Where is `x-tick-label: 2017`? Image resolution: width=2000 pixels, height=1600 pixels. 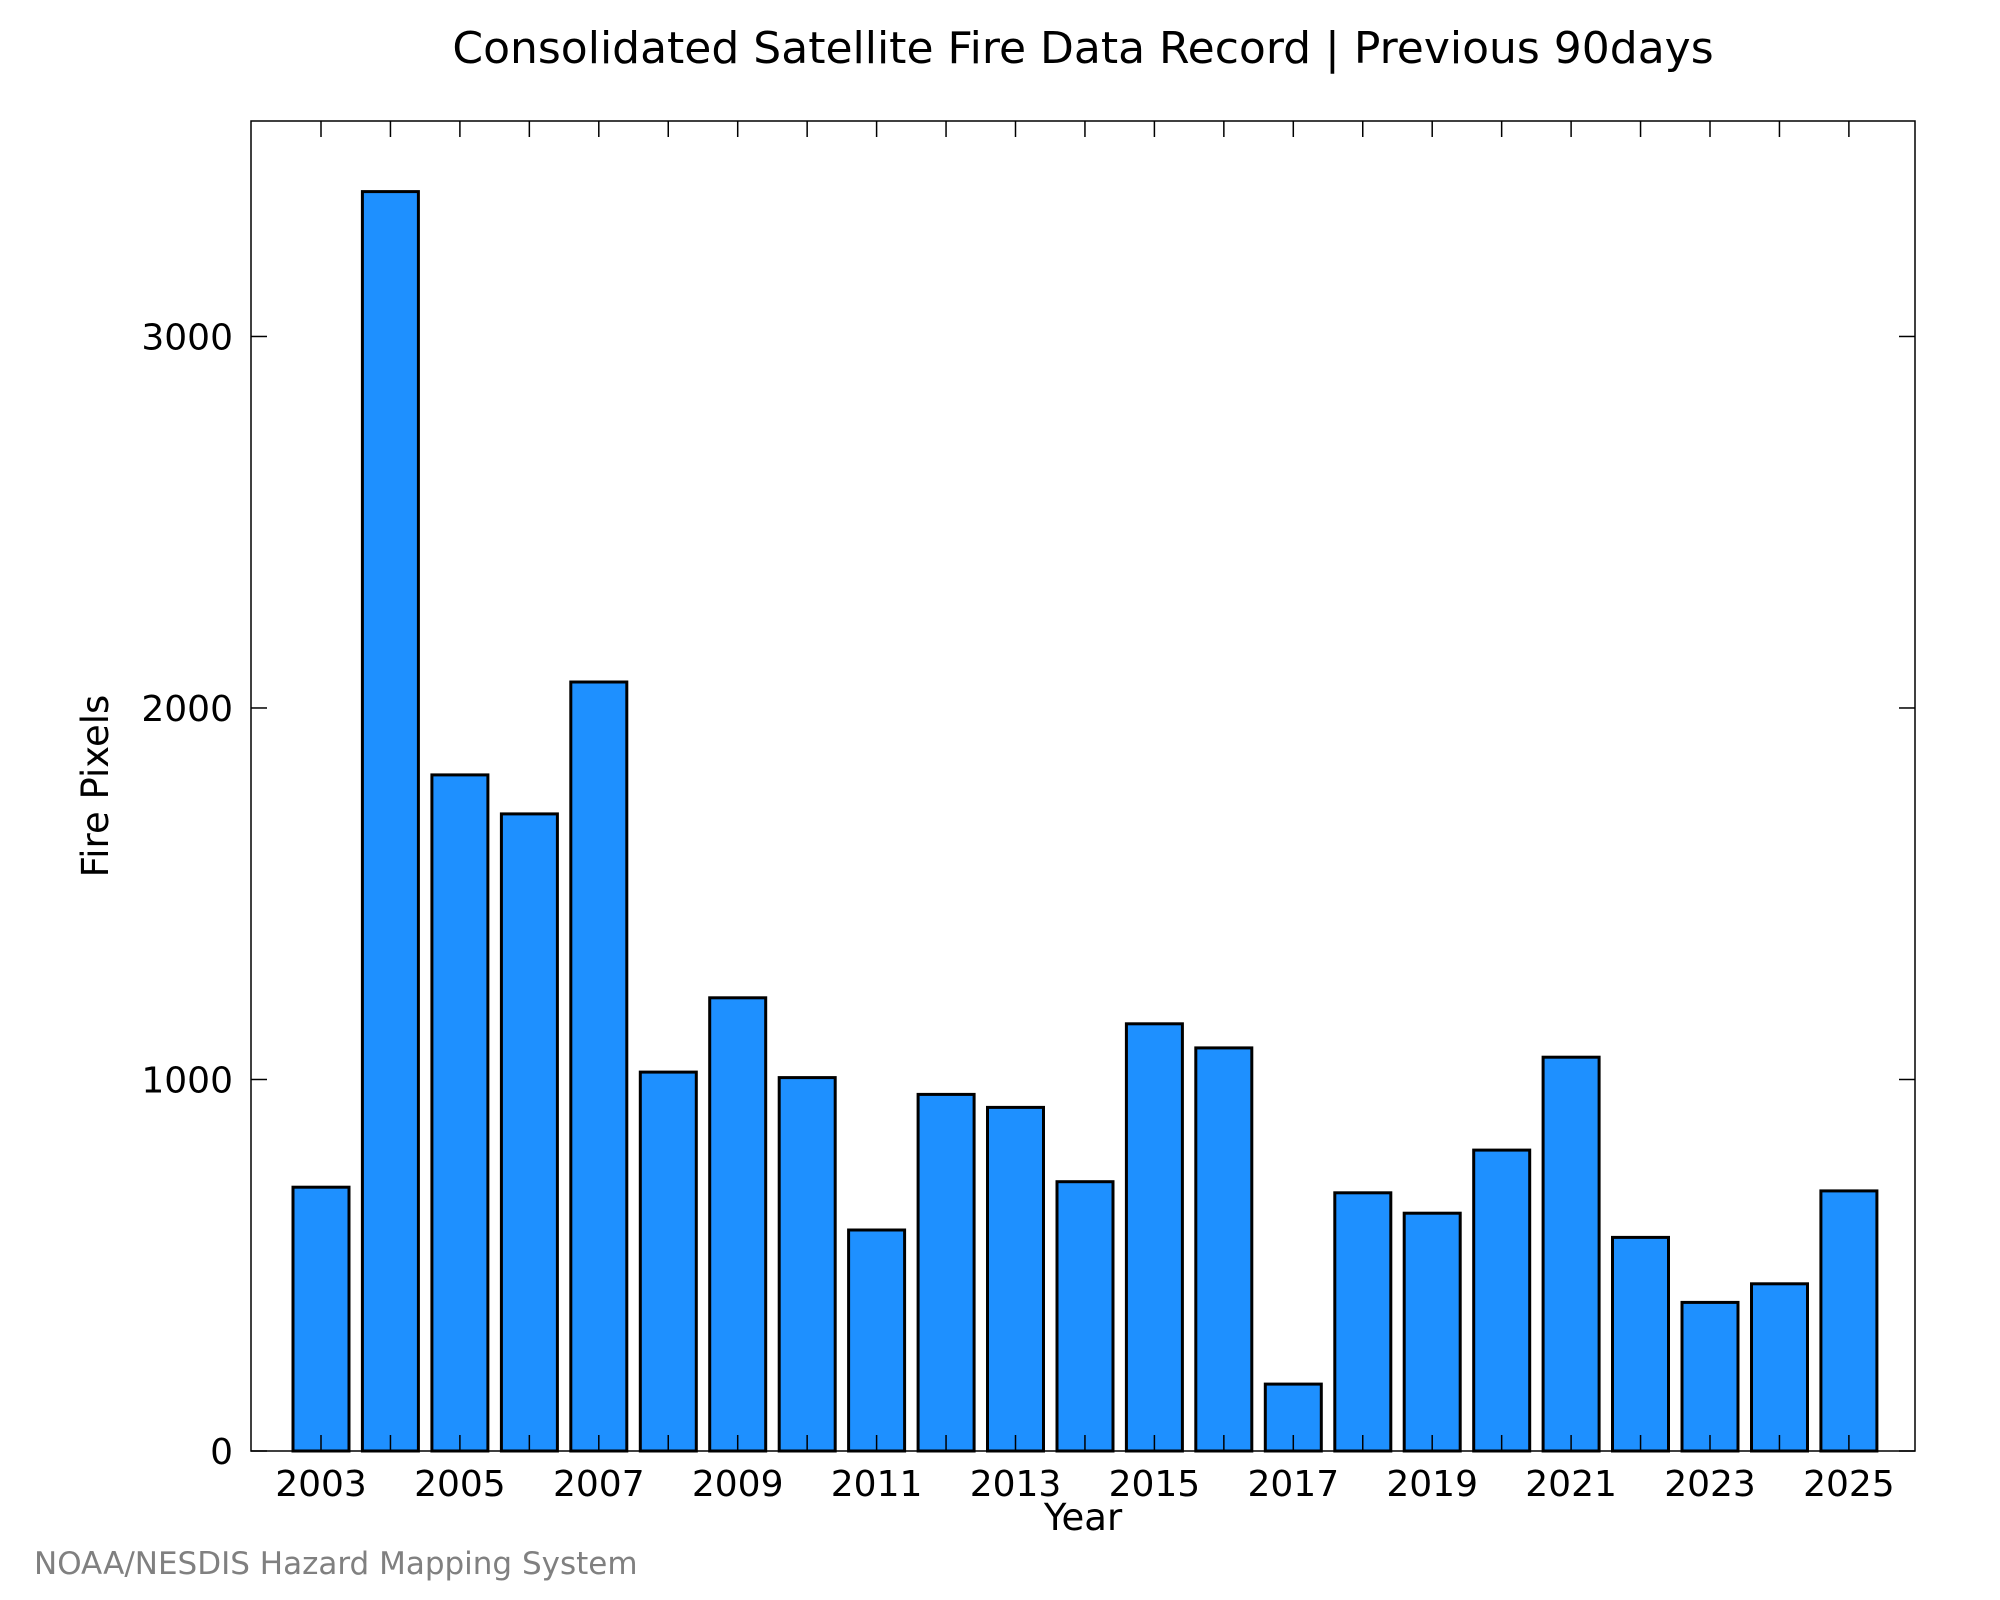
x-tick-label: 2017 is located at coordinates (1293, 1484).